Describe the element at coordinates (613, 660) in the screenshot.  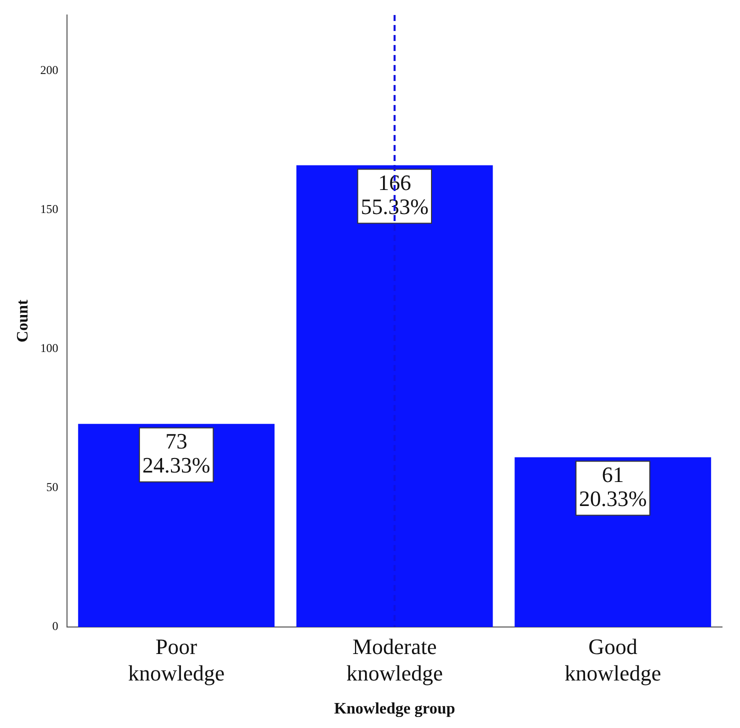
I see `x-tick-label: Good knowledge` at that location.